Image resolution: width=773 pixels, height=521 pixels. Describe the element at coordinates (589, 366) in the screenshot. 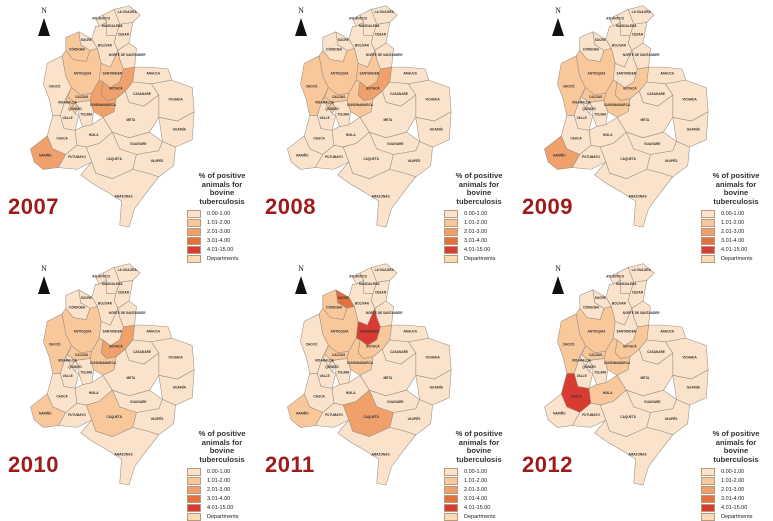

I see `department-label: QUINDÍO` at that location.